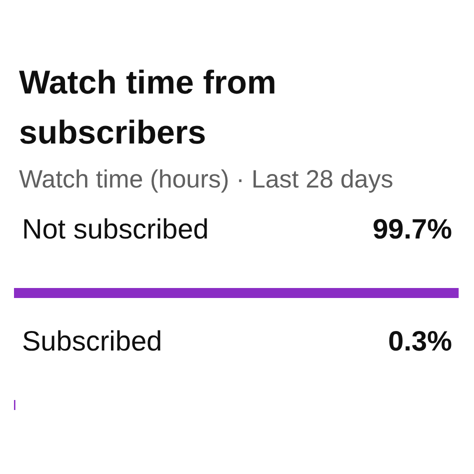 The height and width of the screenshot is (474, 474). What do you see at coordinates (420, 341) in the screenshot?
I see `data-label: 0.3%` at bounding box center [420, 341].